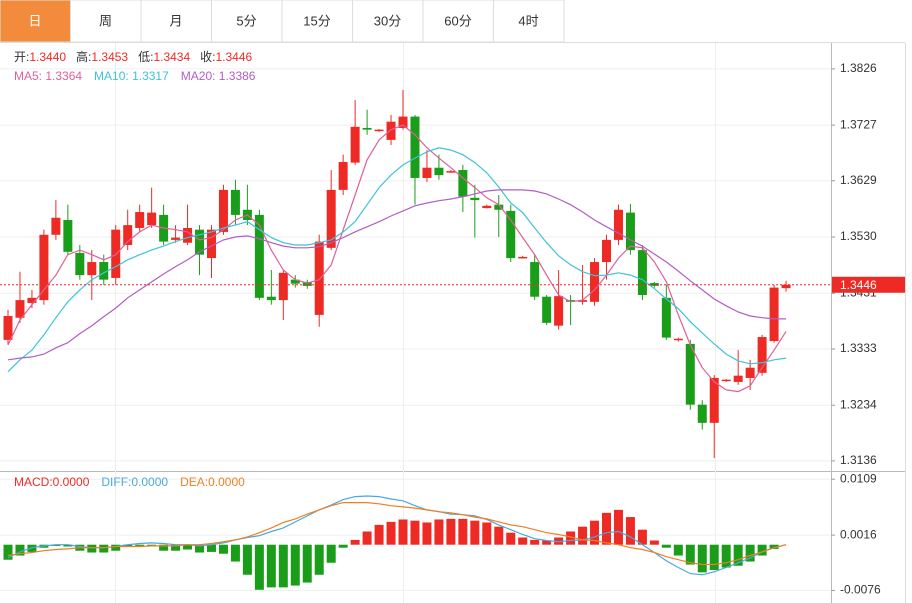  Describe the element at coordinates (458, 21) in the screenshot. I see `tab: 60分` at that location.